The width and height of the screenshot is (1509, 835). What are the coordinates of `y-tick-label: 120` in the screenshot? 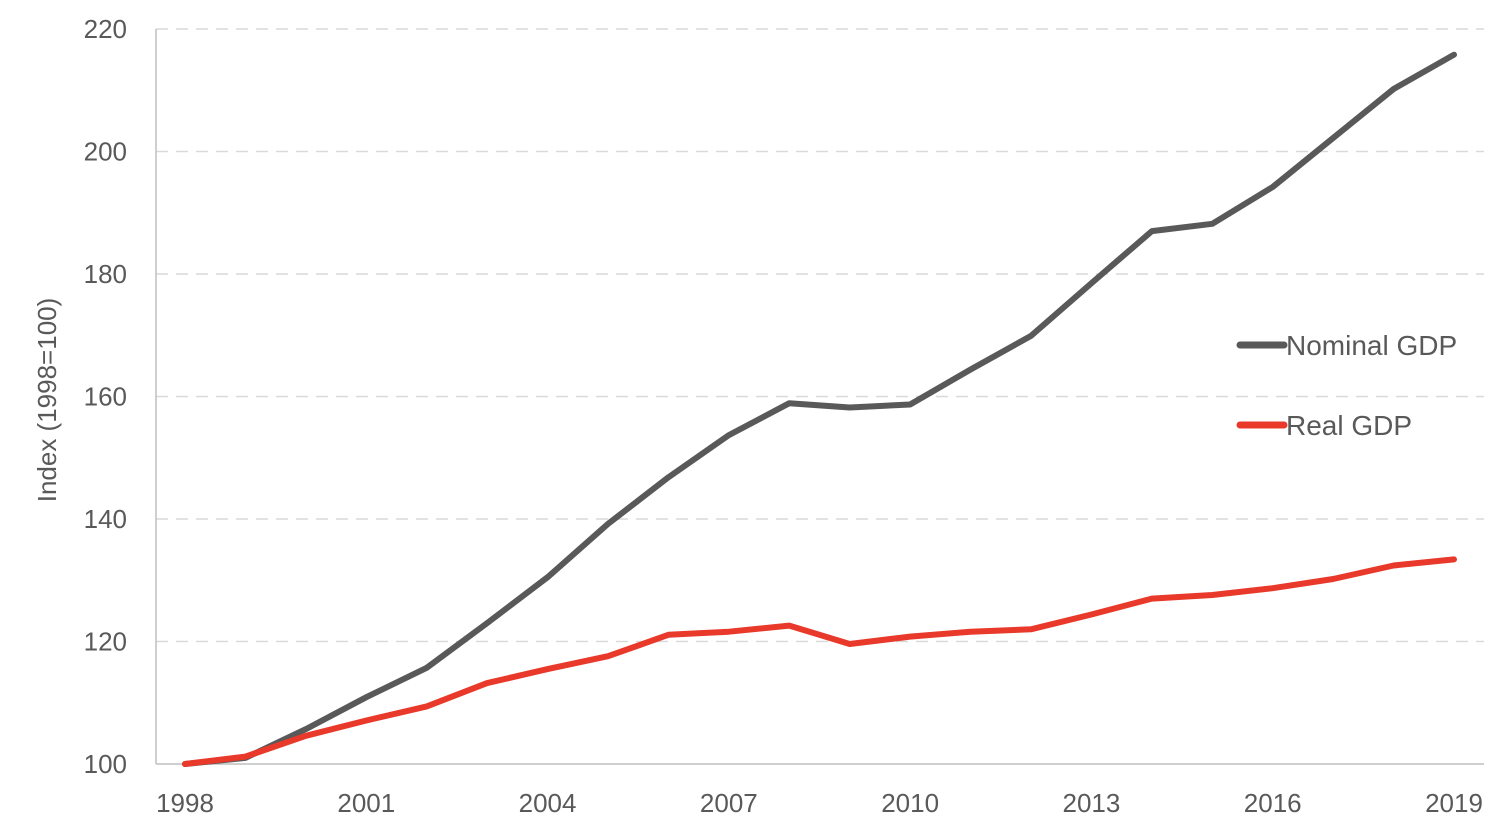 It's located at (105, 642).